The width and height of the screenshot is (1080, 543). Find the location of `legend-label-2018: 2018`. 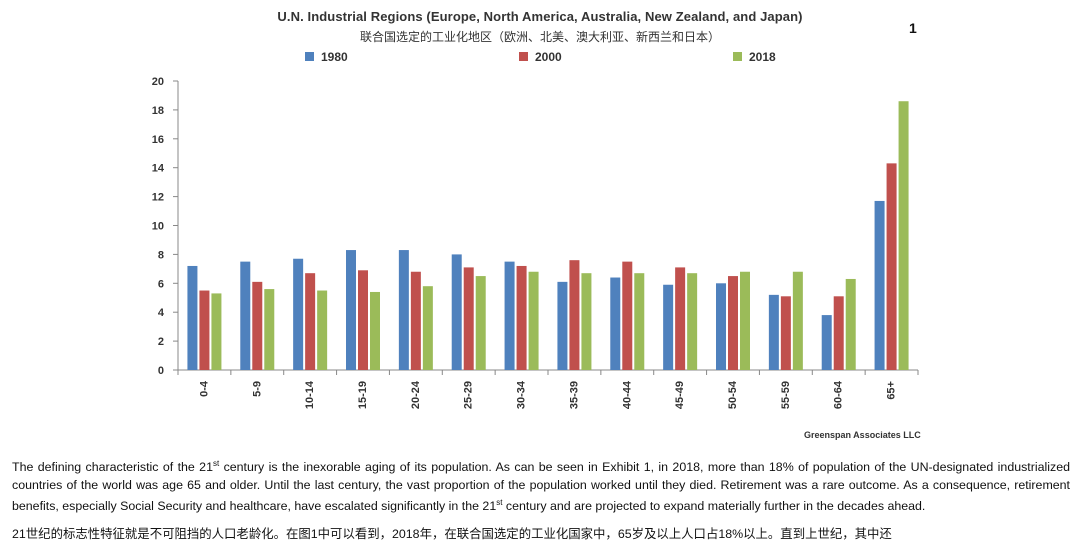

legend-label-2018: 2018 is located at coordinates (762, 57).